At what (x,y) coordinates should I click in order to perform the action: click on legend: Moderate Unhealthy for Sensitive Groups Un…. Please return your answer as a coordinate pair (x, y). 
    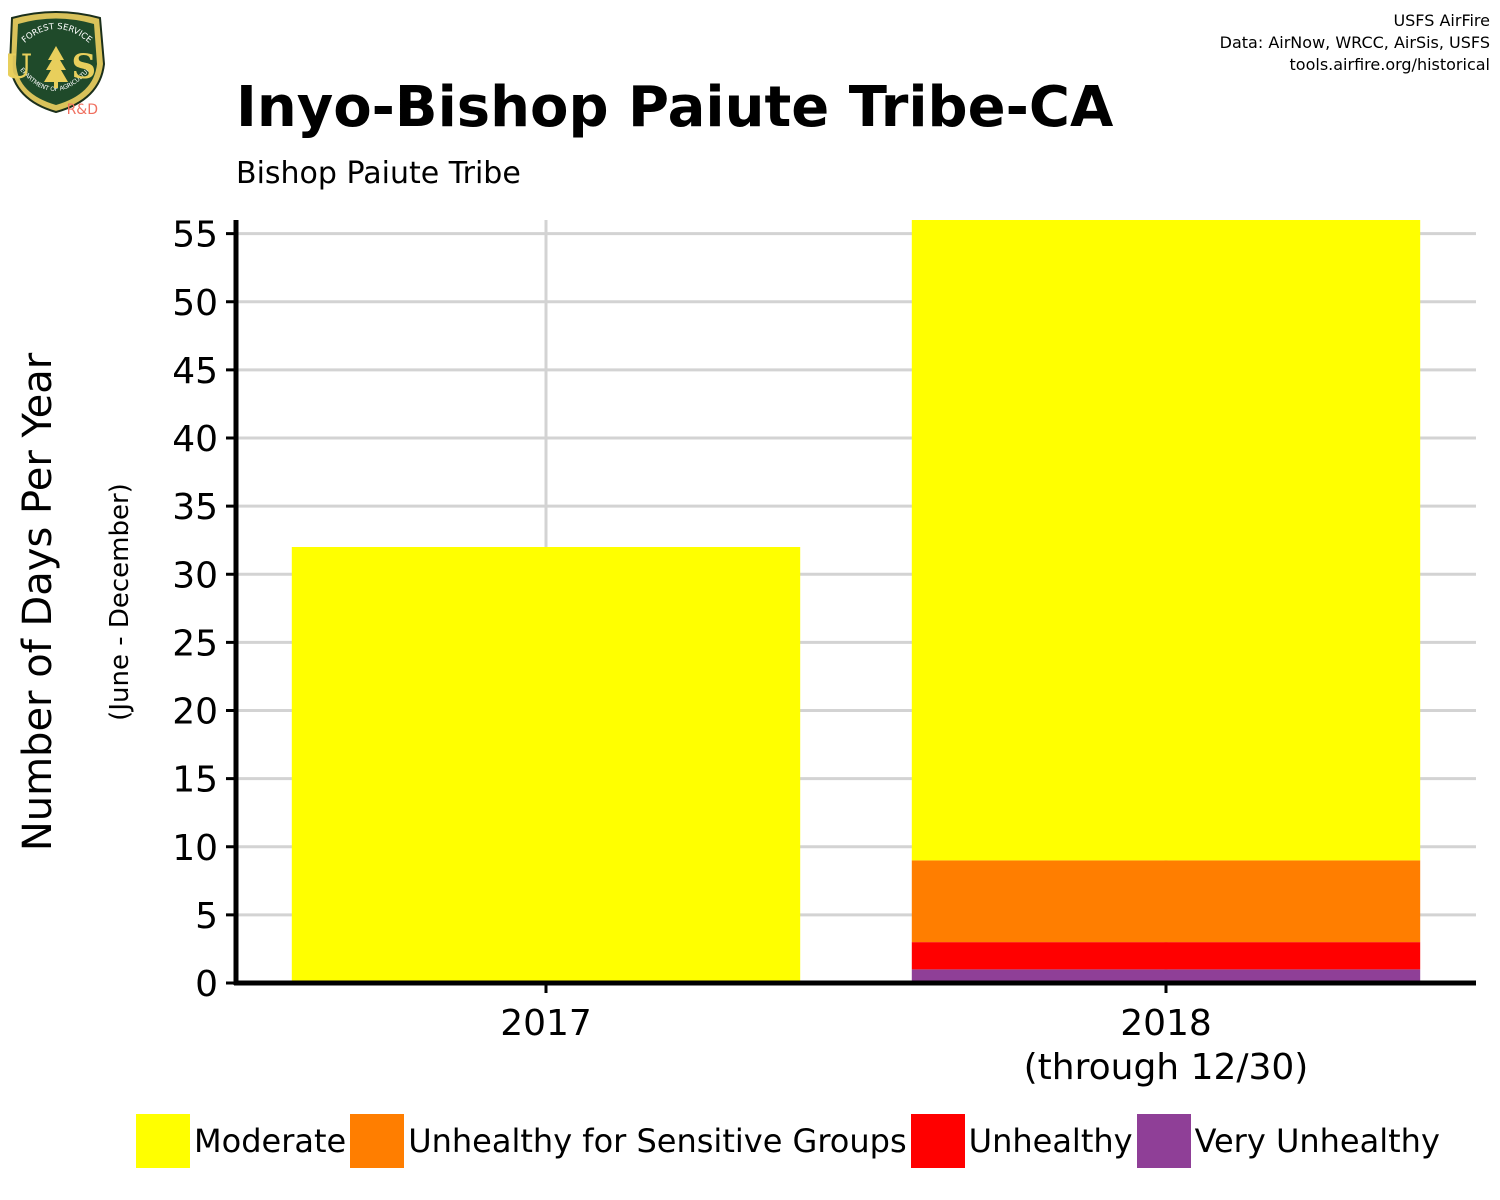
    Looking at the image, I should click on (790, 1141).